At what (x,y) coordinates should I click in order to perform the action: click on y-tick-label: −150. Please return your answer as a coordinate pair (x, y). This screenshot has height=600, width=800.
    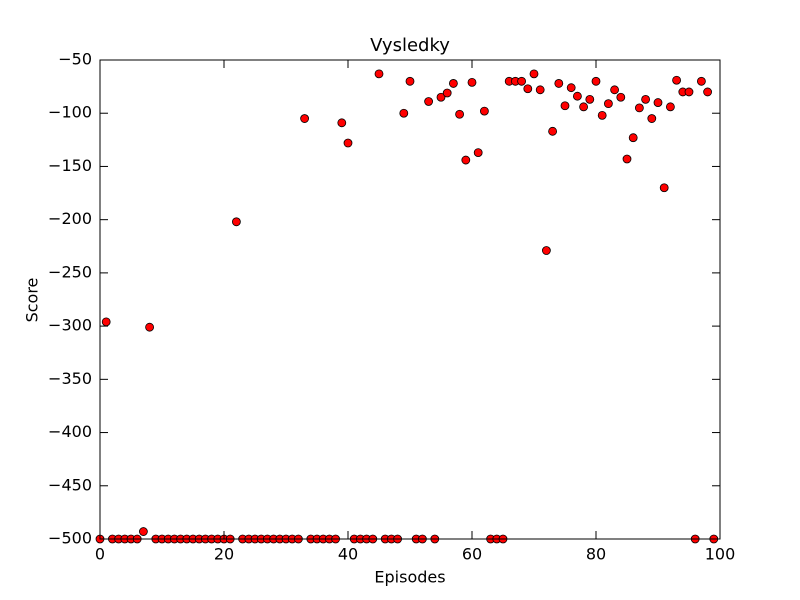
    Looking at the image, I should click on (70, 165).